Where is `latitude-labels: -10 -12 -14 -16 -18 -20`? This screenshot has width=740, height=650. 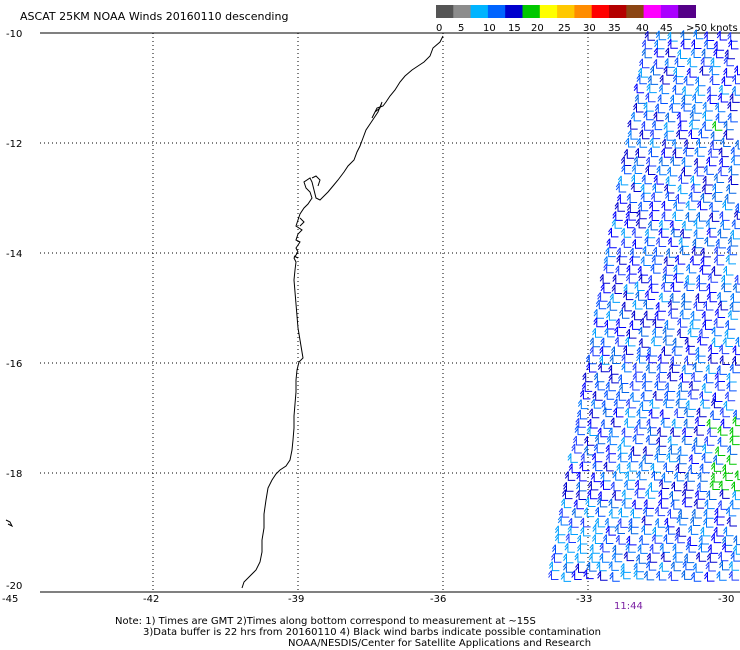 latitude-labels: -10 -12 -14 -16 -18 -20 is located at coordinates (14, 310).